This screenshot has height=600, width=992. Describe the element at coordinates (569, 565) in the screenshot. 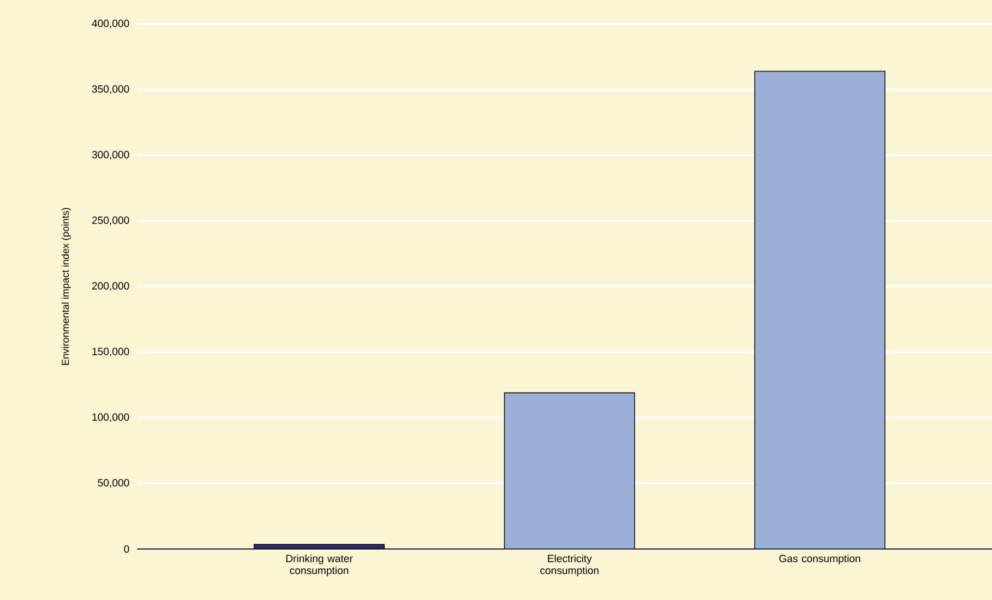

I see `x-tick-label: Electricity consumption` at that location.